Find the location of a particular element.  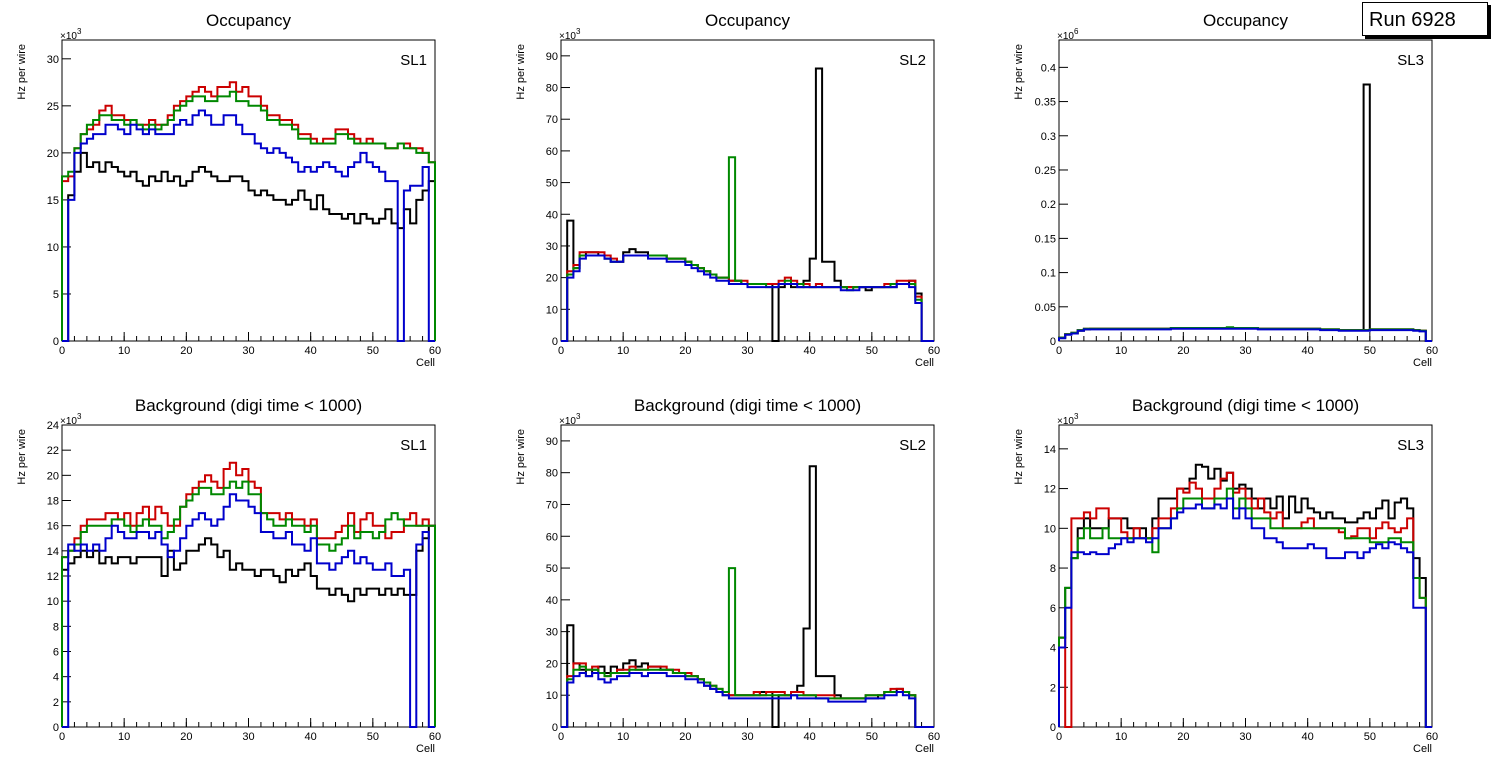

y-tick-label: 0.05 is located at coordinates (1045, 308).